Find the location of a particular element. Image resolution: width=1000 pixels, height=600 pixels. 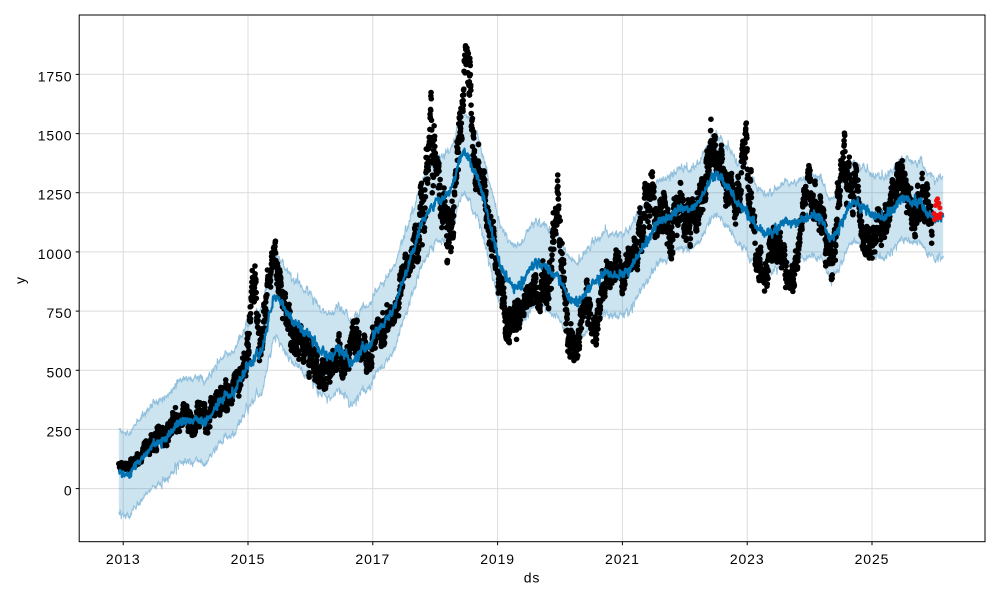

svg-text: ds is located at coordinates (532, 578).